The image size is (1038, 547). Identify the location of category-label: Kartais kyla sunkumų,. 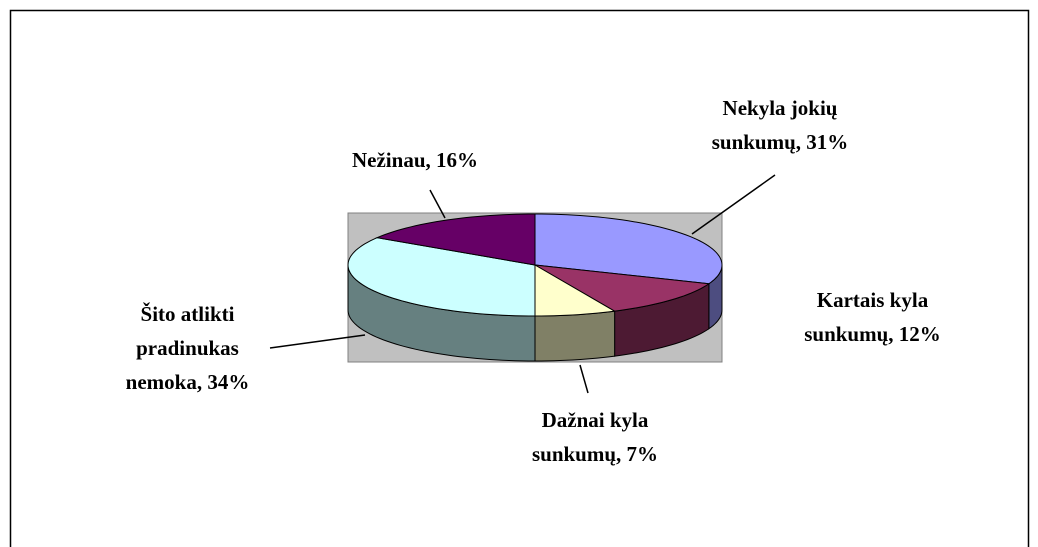
(866, 317).